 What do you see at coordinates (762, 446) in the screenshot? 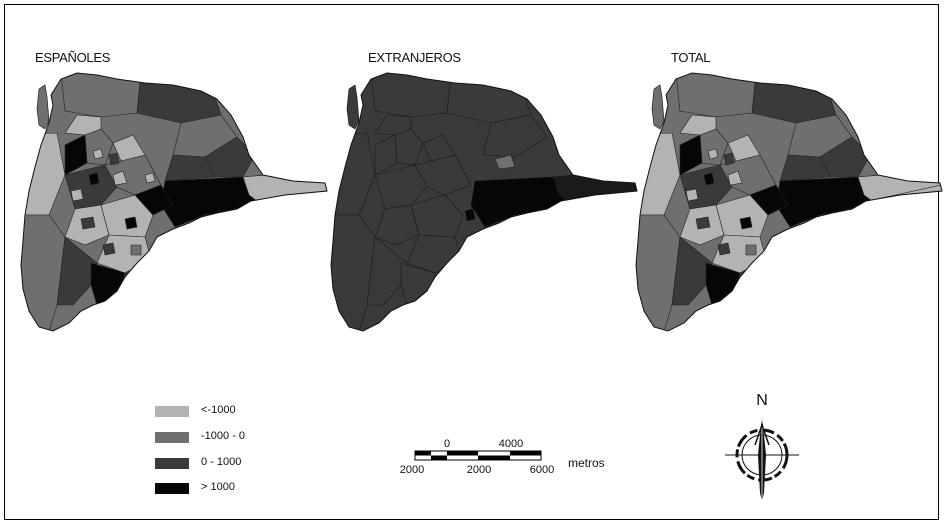
I see `north-arrow-icon: N` at bounding box center [762, 446].